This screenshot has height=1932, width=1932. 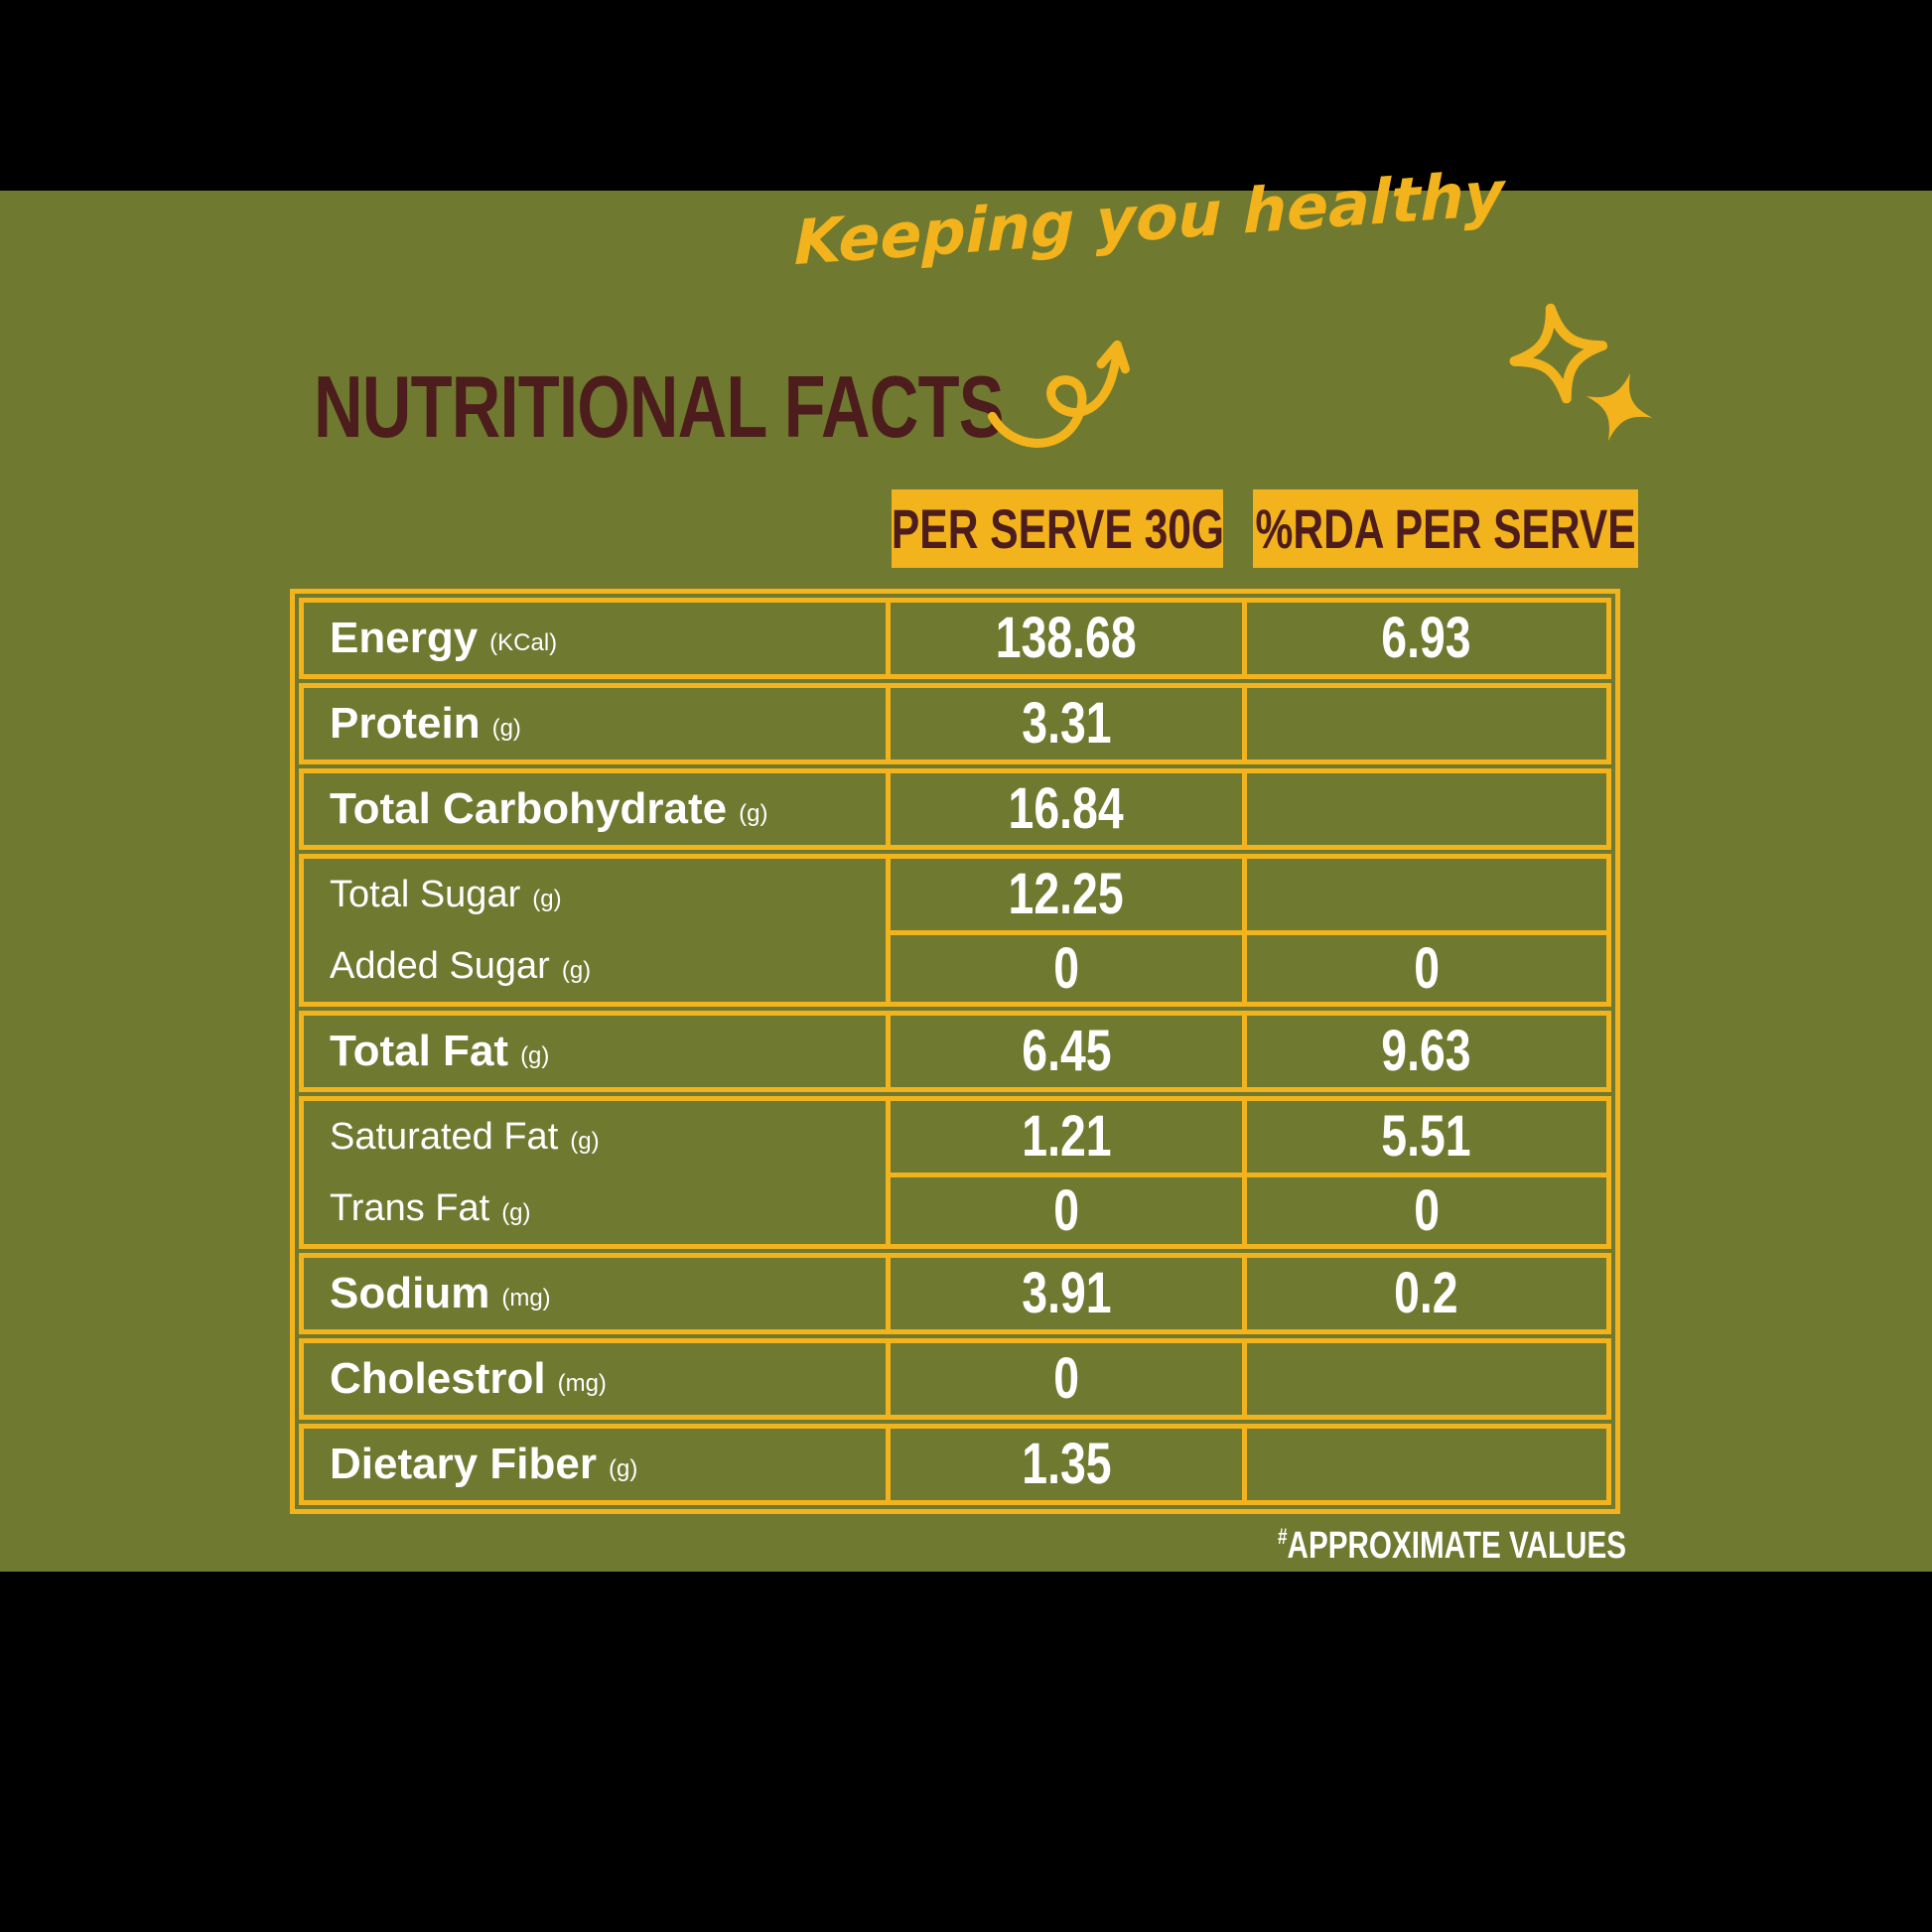 I want to click on sparkle-outline-icon, so click(x=1558, y=353).